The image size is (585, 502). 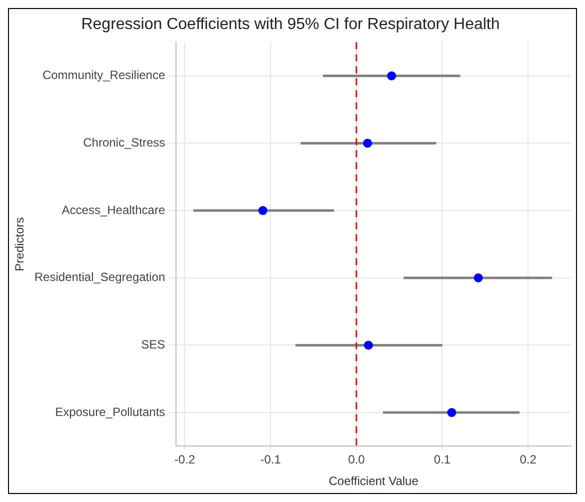 I want to click on x-tick-label: 0.2, so click(x=528, y=459).